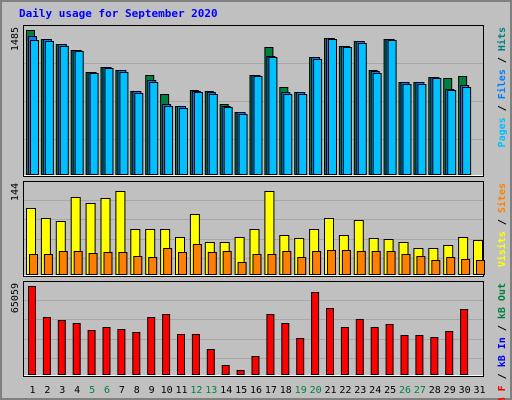  I want to click on legend-entry: Hits, so click(502, 39).